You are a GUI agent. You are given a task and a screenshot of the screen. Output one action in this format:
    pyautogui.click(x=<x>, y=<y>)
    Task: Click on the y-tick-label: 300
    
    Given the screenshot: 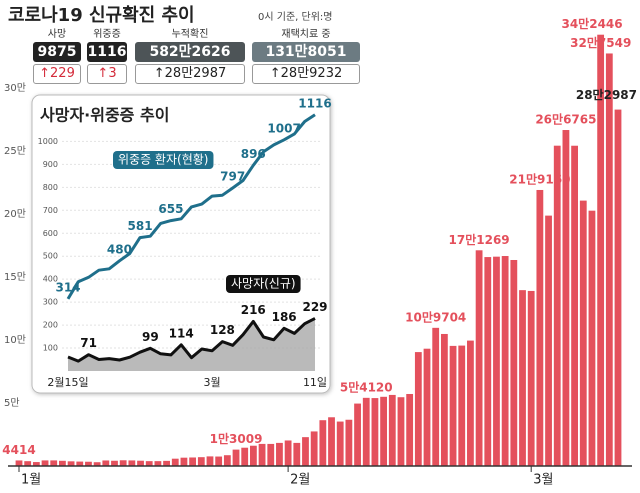 What is the action you would take?
    pyautogui.click(x=50, y=302)
    